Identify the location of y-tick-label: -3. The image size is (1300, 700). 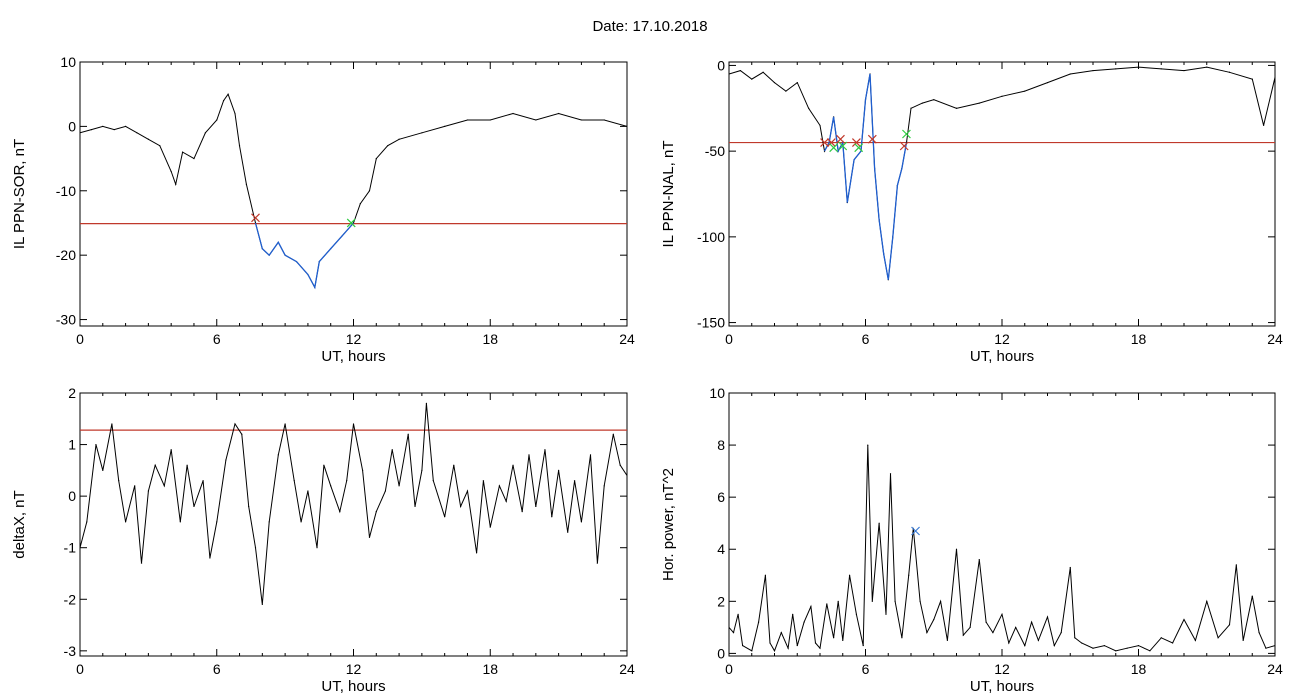
(70, 651).